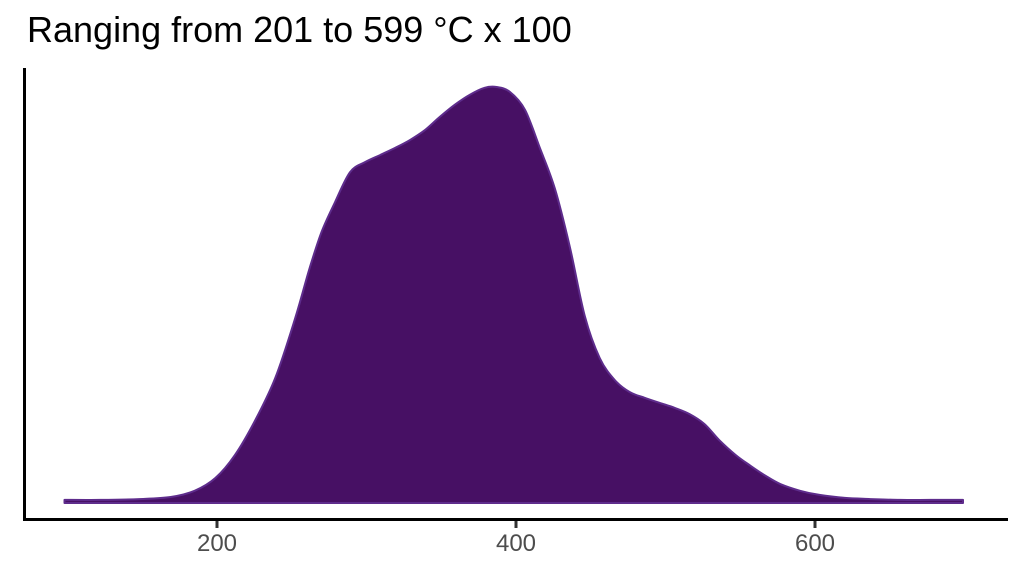 The image size is (1024, 576). What do you see at coordinates (217, 543) in the screenshot?
I see `x-tick-label: 200` at bounding box center [217, 543].